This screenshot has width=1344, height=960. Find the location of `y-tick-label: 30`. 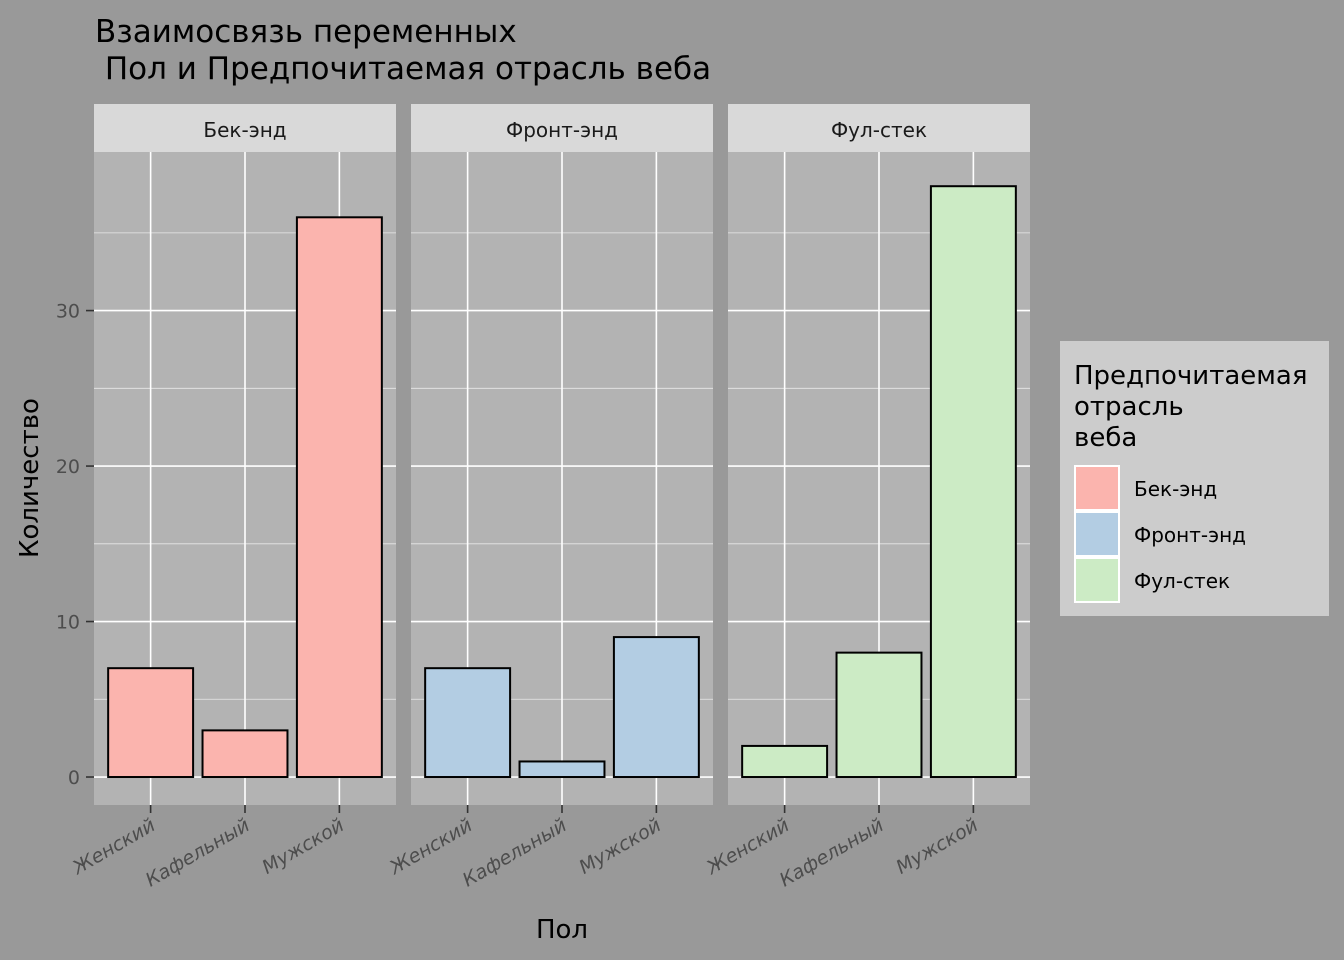

y-tick-label: 30 is located at coordinates (68, 312).